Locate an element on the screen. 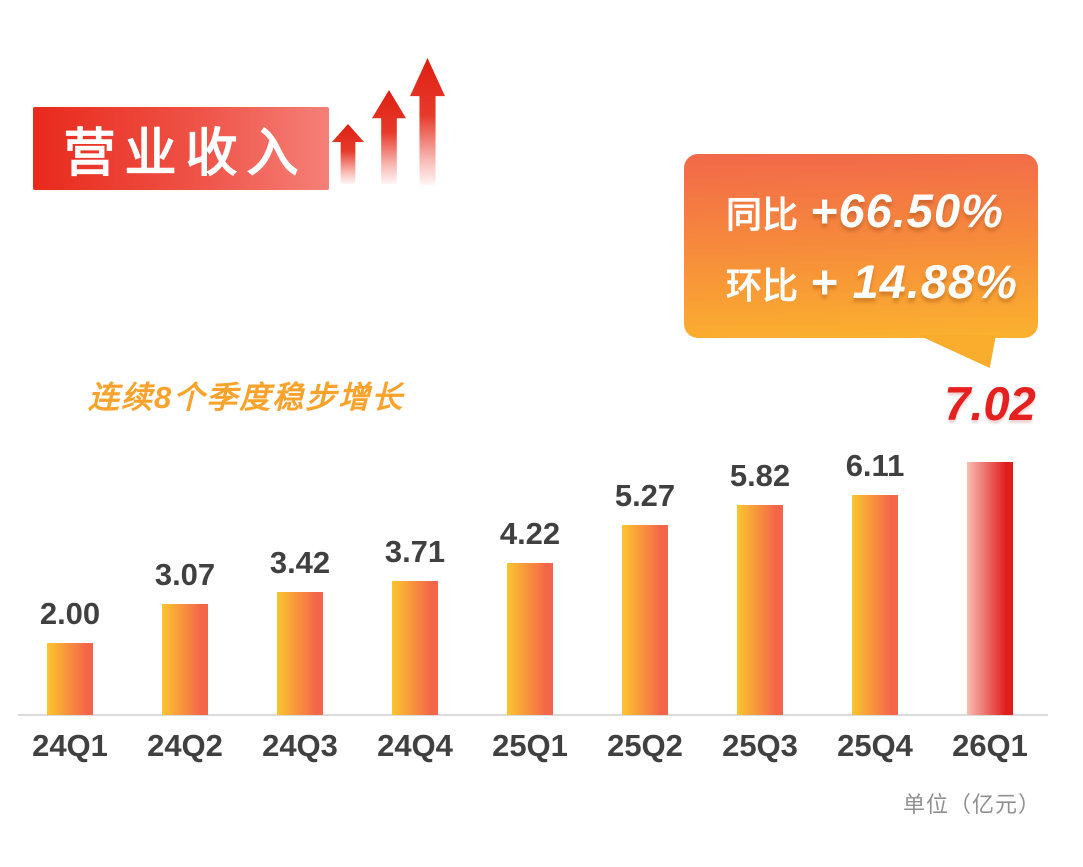 The width and height of the screenshot is (1083, 867). x-axis-tick-label: 25Q2 is located at coordinates (645, 745).